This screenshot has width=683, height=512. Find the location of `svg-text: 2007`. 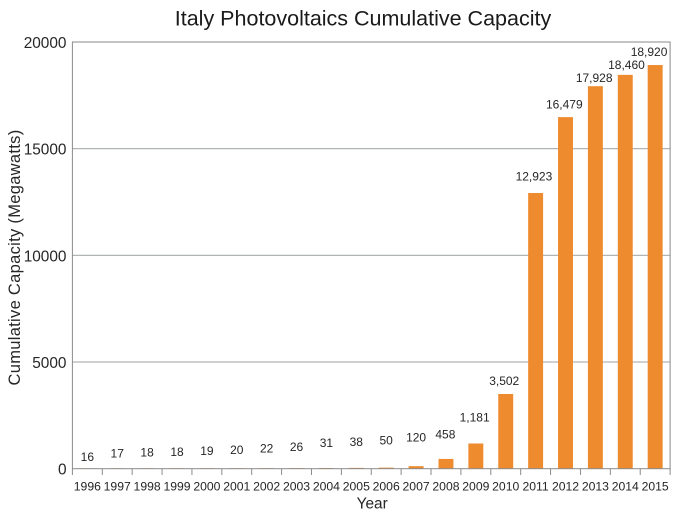

svg-text: 2007 is located at coordinates (416, 487).